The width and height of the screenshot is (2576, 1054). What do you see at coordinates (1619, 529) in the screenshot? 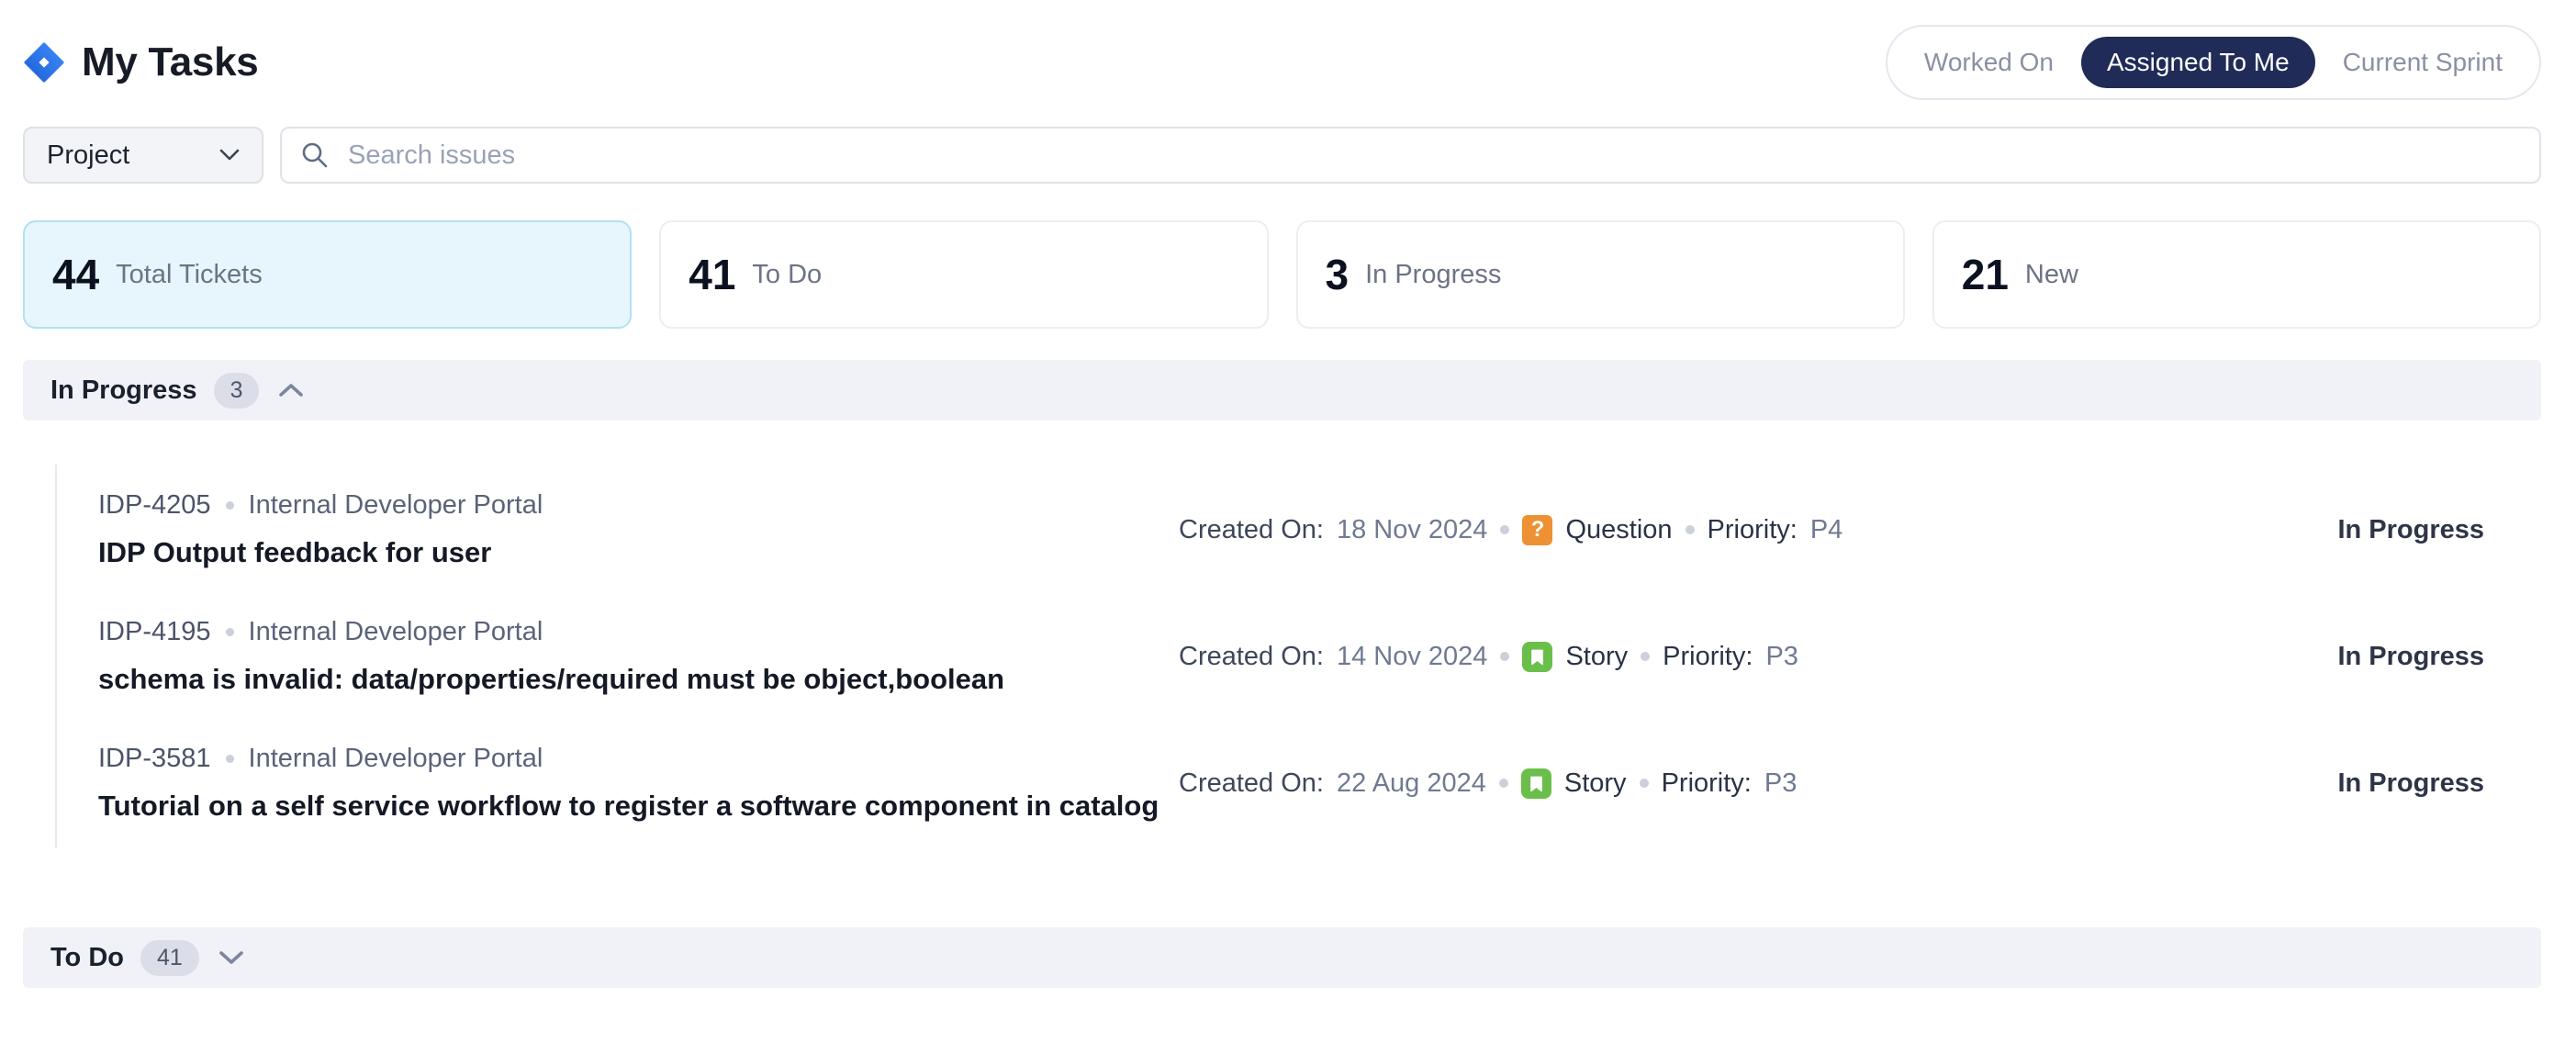
I see `task-type: Question` at bounding box center [1619, 529].